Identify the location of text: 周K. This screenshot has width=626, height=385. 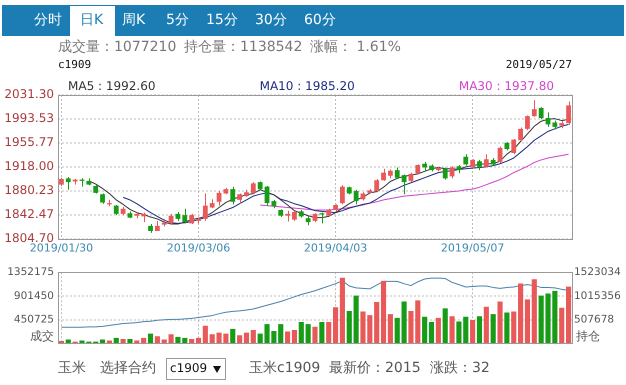
(134, 20).